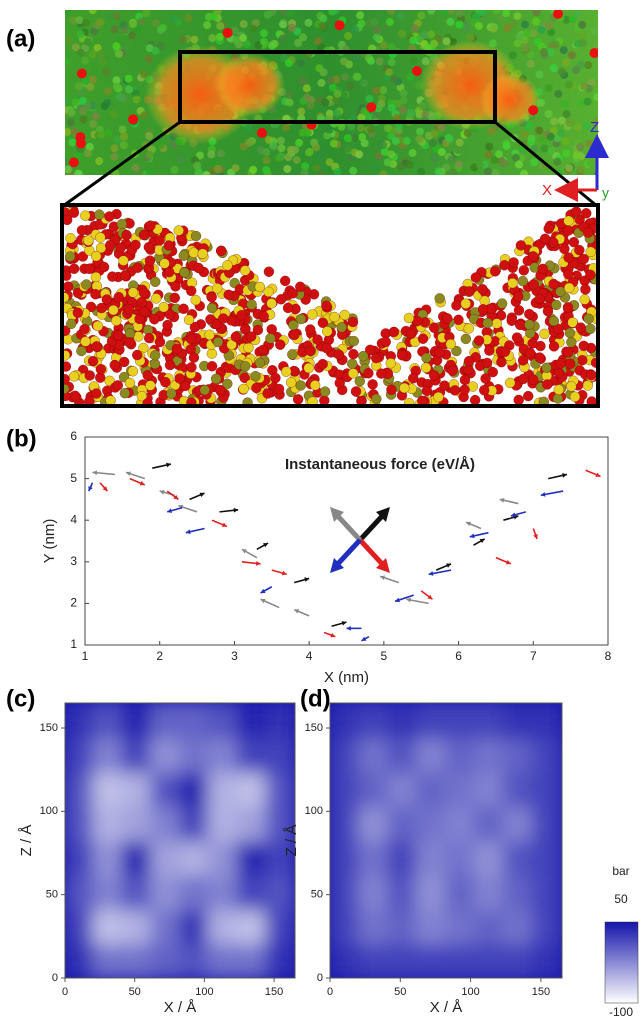 The height and width of the screenshot is (1020, 642). I want to click on y-tick-label: 2, so click(73, 603).